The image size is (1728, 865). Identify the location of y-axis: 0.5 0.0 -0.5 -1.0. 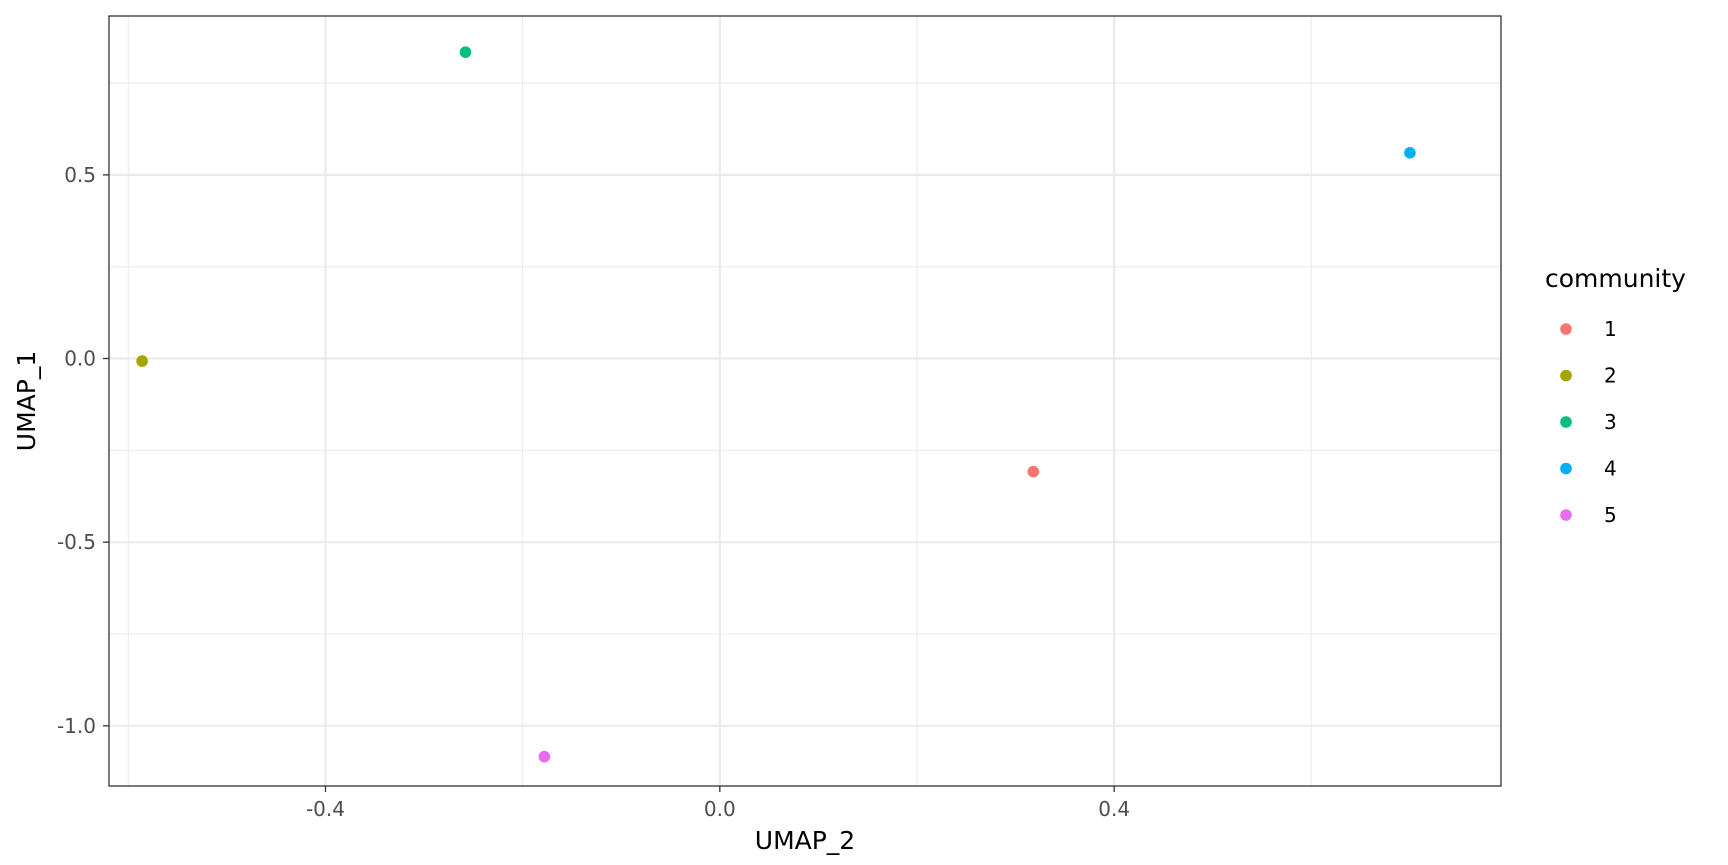
(83, 450).